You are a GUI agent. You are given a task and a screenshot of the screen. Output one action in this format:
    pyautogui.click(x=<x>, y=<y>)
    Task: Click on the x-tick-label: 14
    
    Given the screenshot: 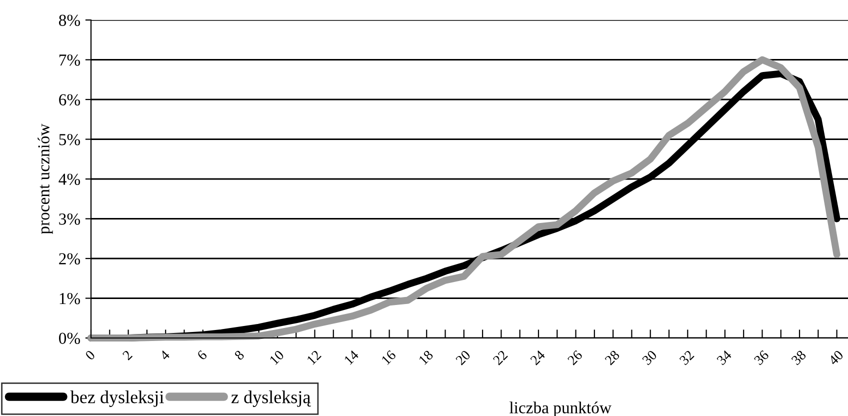 What is the action you would take?
    pyautogui.click(x=352, y=357)
    